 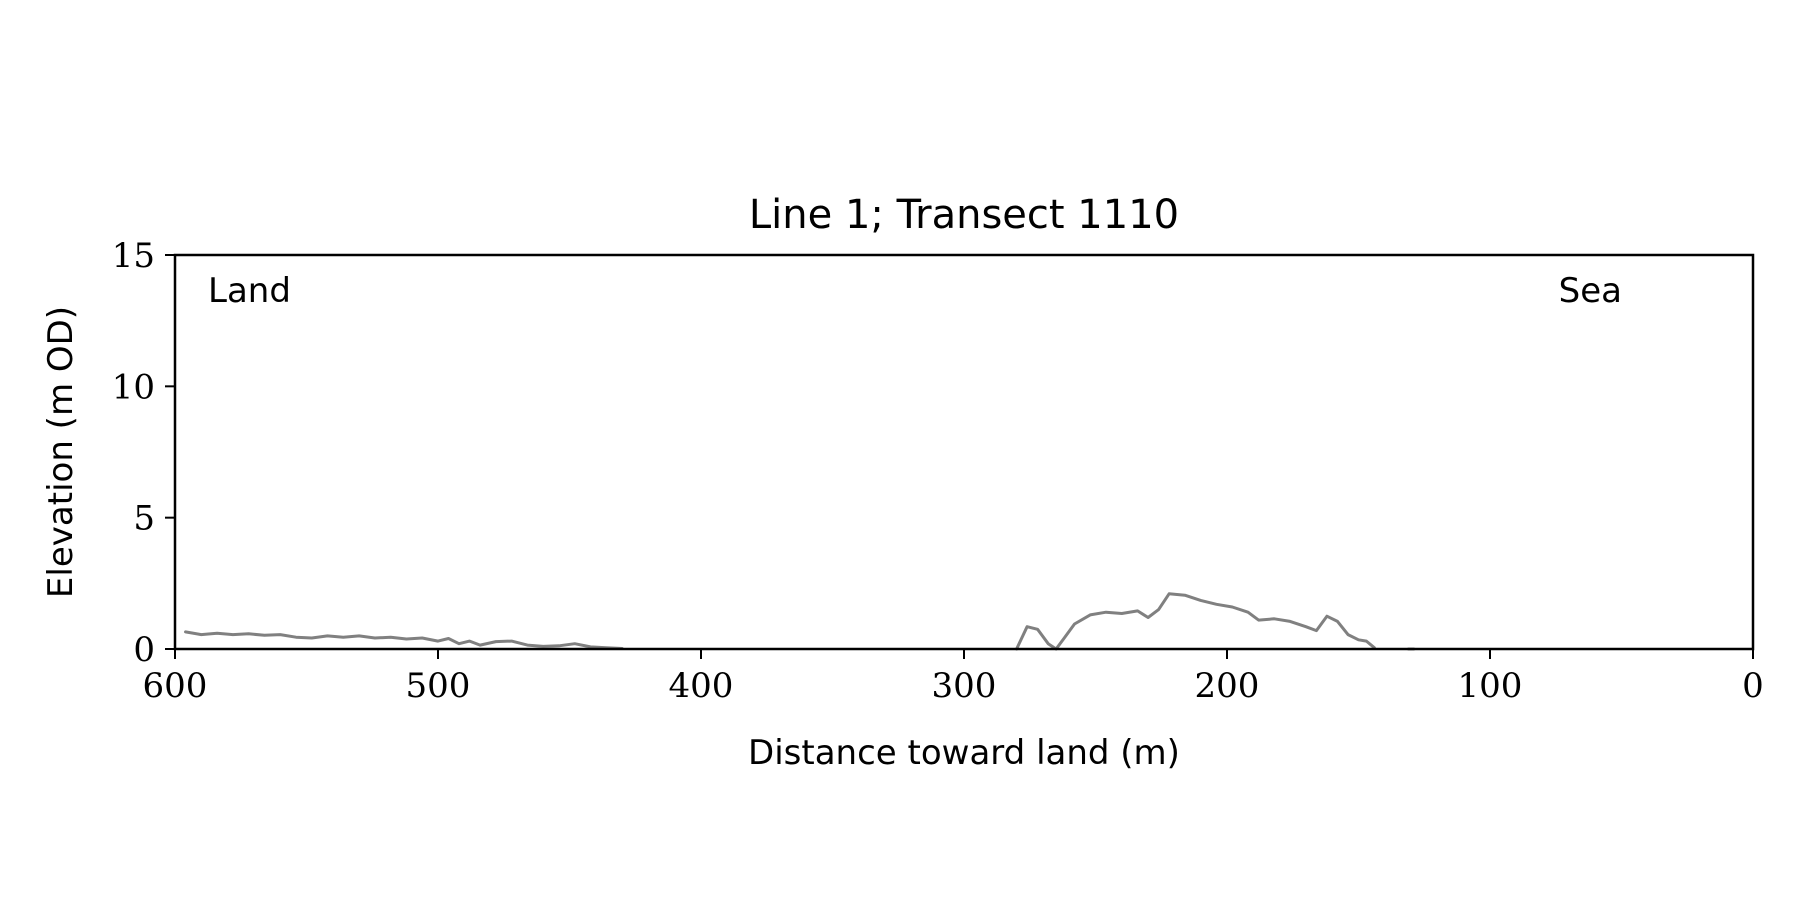 I want to click on x-tick-label: 200, so click(x=1227, y=686).